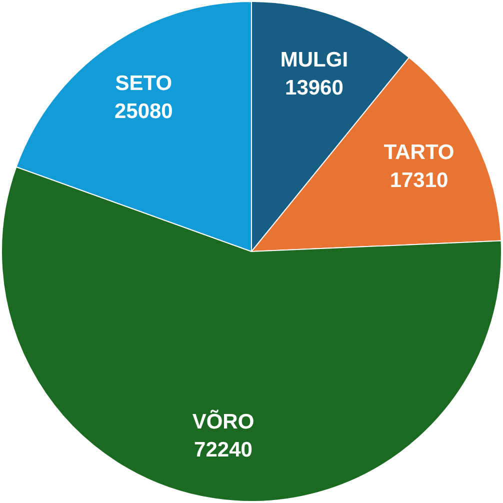 The width and height of the screenshot is (503, 503). I want to click on data-label: 25080, so click(143, 111).